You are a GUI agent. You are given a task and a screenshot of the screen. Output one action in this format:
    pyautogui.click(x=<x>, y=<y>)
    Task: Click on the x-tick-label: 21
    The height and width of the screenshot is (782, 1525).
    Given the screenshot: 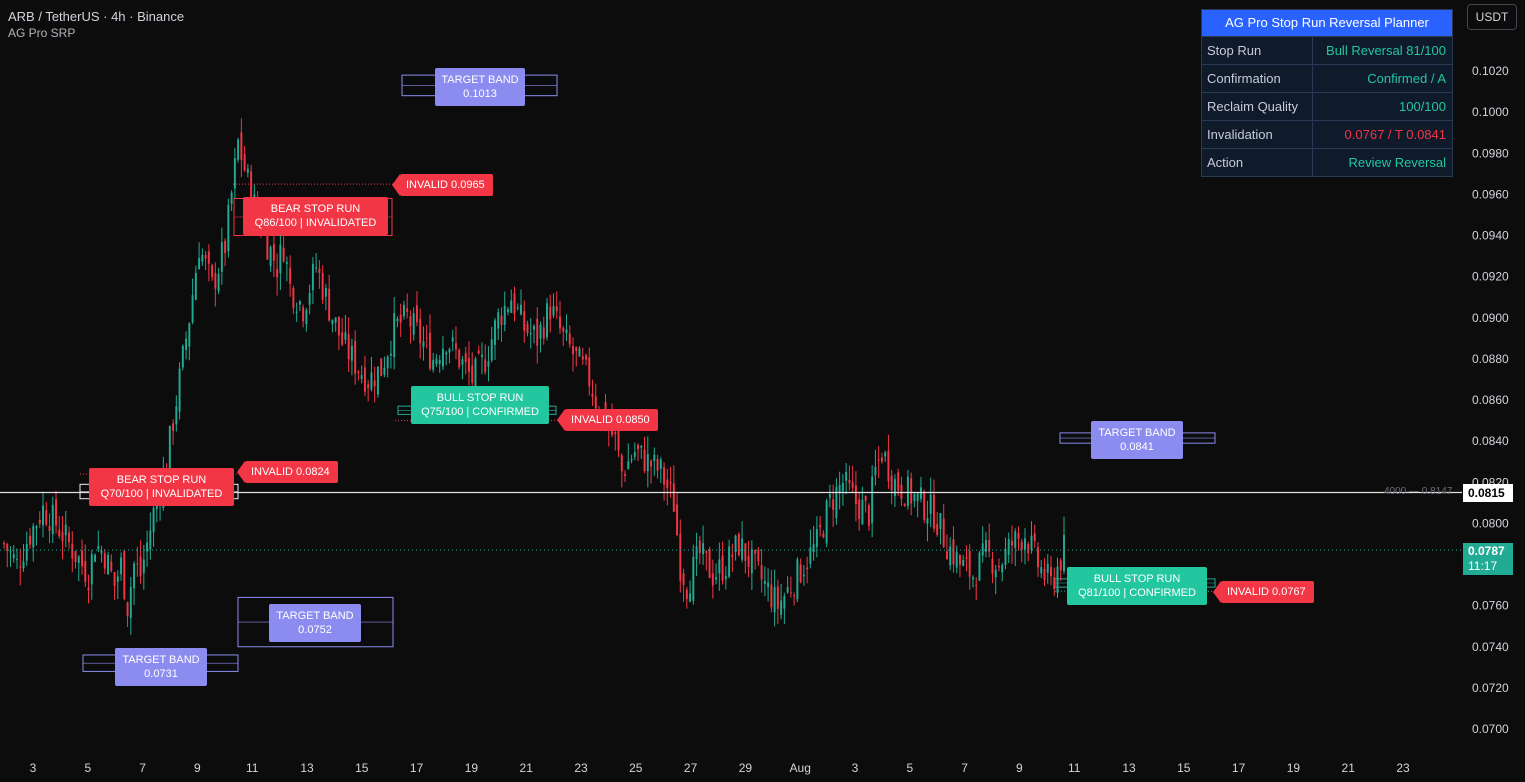 What is the action you would take?
    pyautogui.click(x=1349, y=768)
    